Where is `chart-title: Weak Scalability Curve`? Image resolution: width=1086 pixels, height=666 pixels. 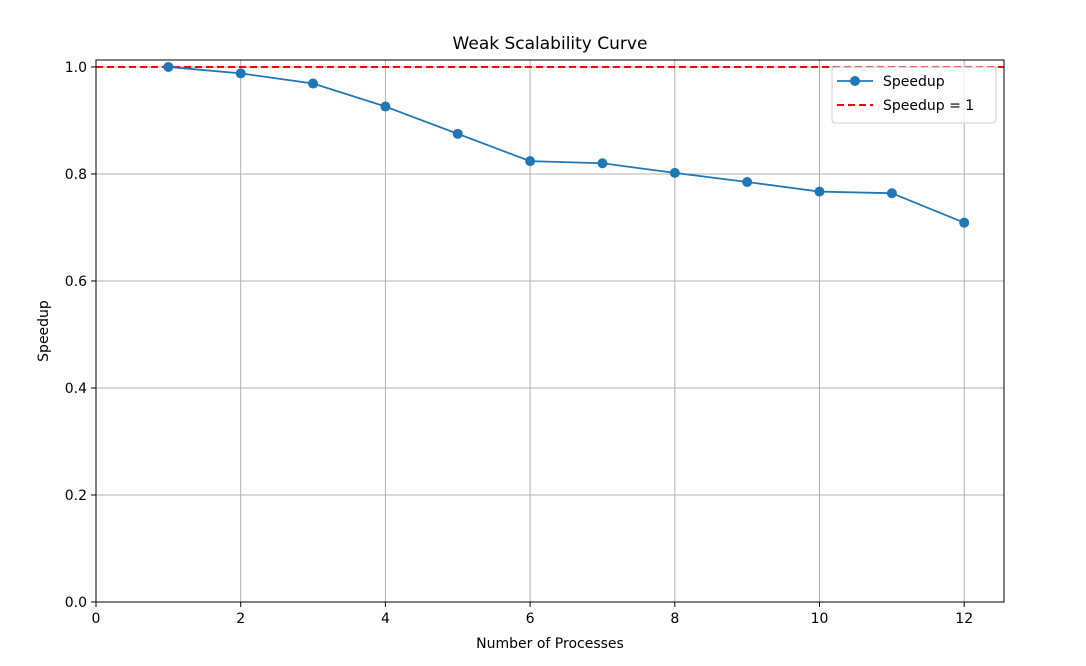
chart-title: Weak Scalability Curve is located at coordinates (550, 44).